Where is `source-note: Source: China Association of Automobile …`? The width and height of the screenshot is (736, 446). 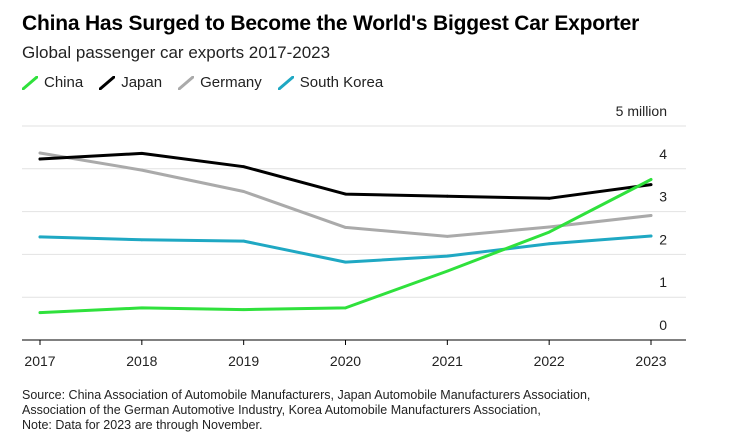
source-note: Source: China Association of Automobile … is located at coordinates (306, 410).